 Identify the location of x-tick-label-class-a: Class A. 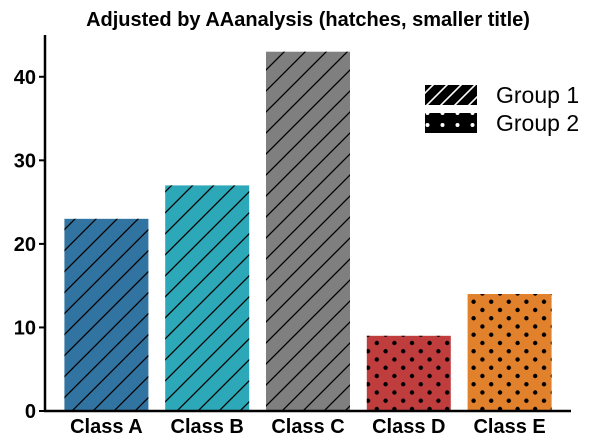
(106, 427).